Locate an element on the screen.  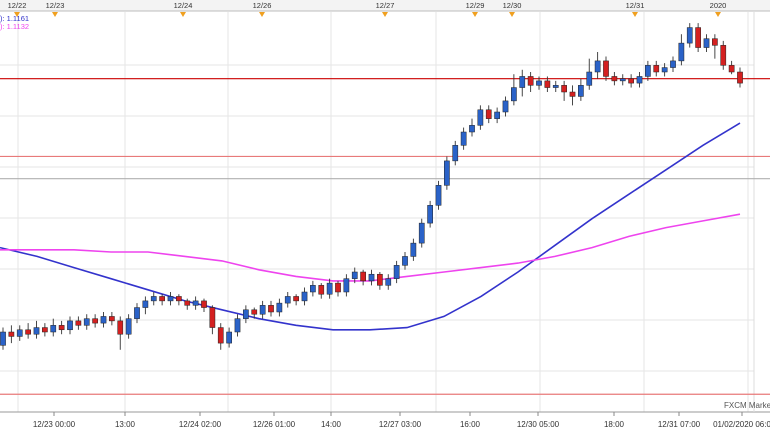
legend-entry: ): 1.1161 is located at coordinates (14, 18).